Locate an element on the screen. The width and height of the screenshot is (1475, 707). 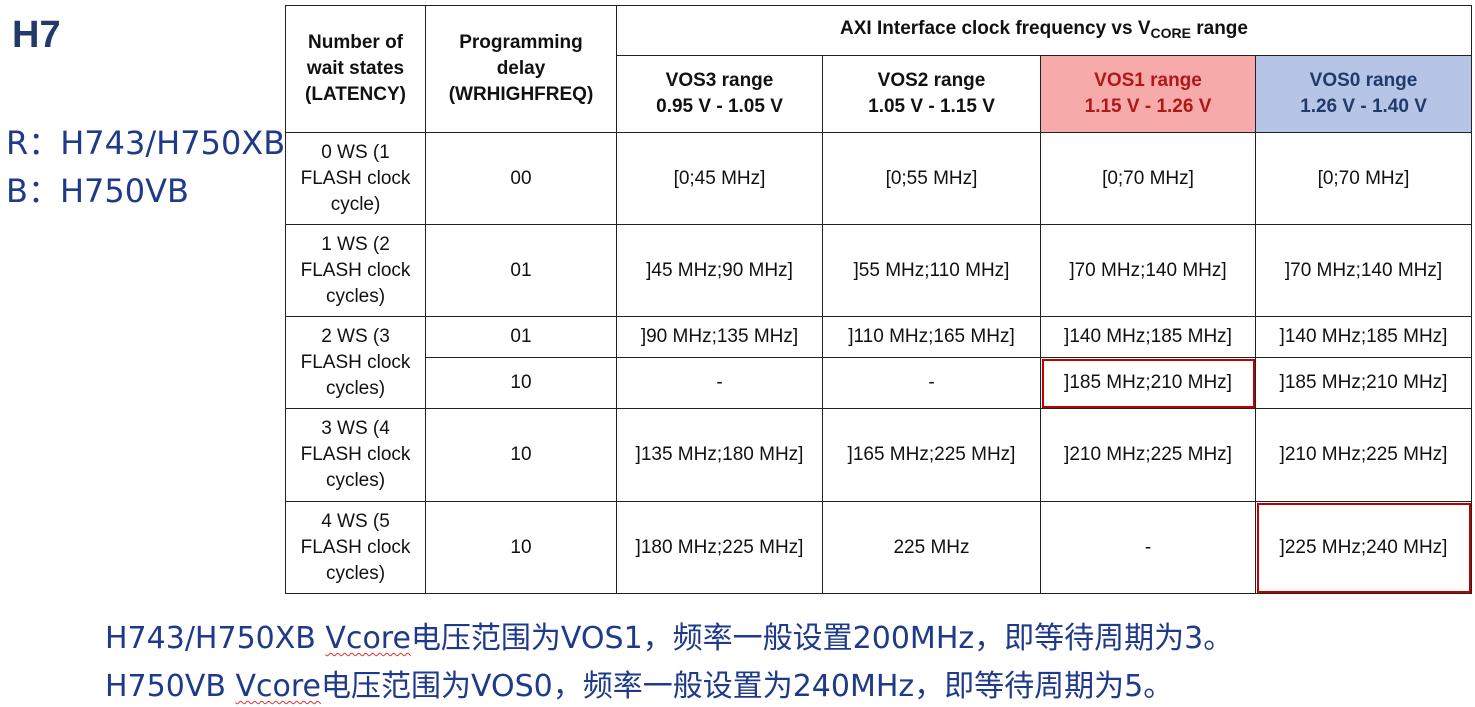
freq-cell: ]110 MHz;165 MHz] is located at coordinates (931, 337).